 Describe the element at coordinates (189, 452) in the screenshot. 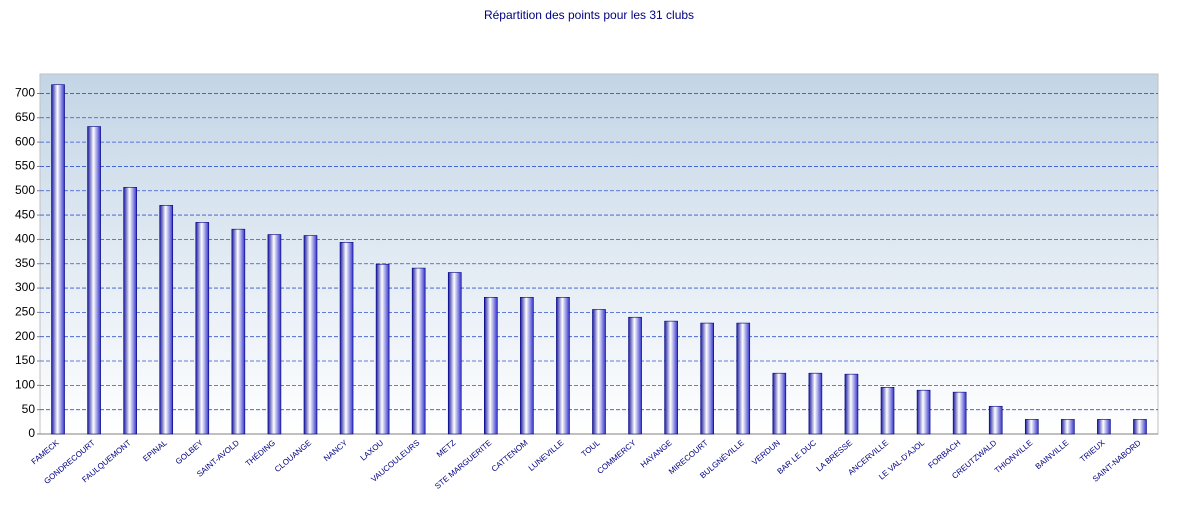

I see `x-tick-label: GOLBEY` at that location.